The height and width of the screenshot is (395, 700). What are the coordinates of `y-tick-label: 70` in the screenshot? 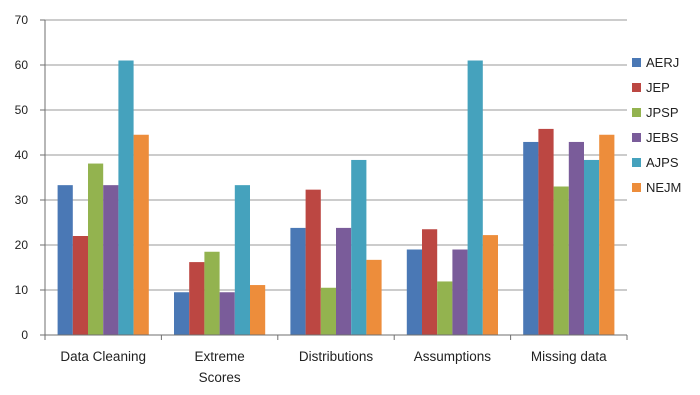 It's located at (22, 20).